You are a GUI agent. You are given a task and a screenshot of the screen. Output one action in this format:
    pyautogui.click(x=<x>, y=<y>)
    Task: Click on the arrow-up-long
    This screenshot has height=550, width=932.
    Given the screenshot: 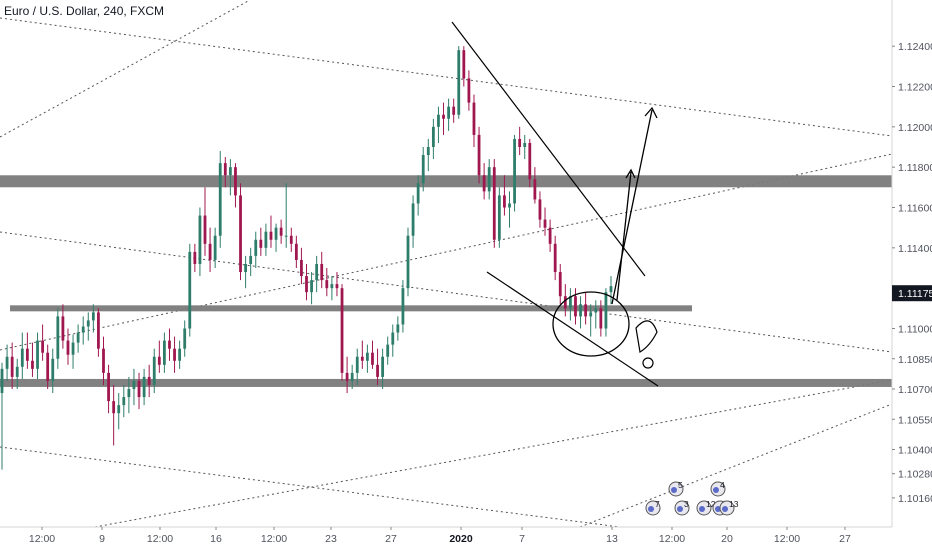 What is the action you would take?
    pyautogui.click(x=634, y=205)
    